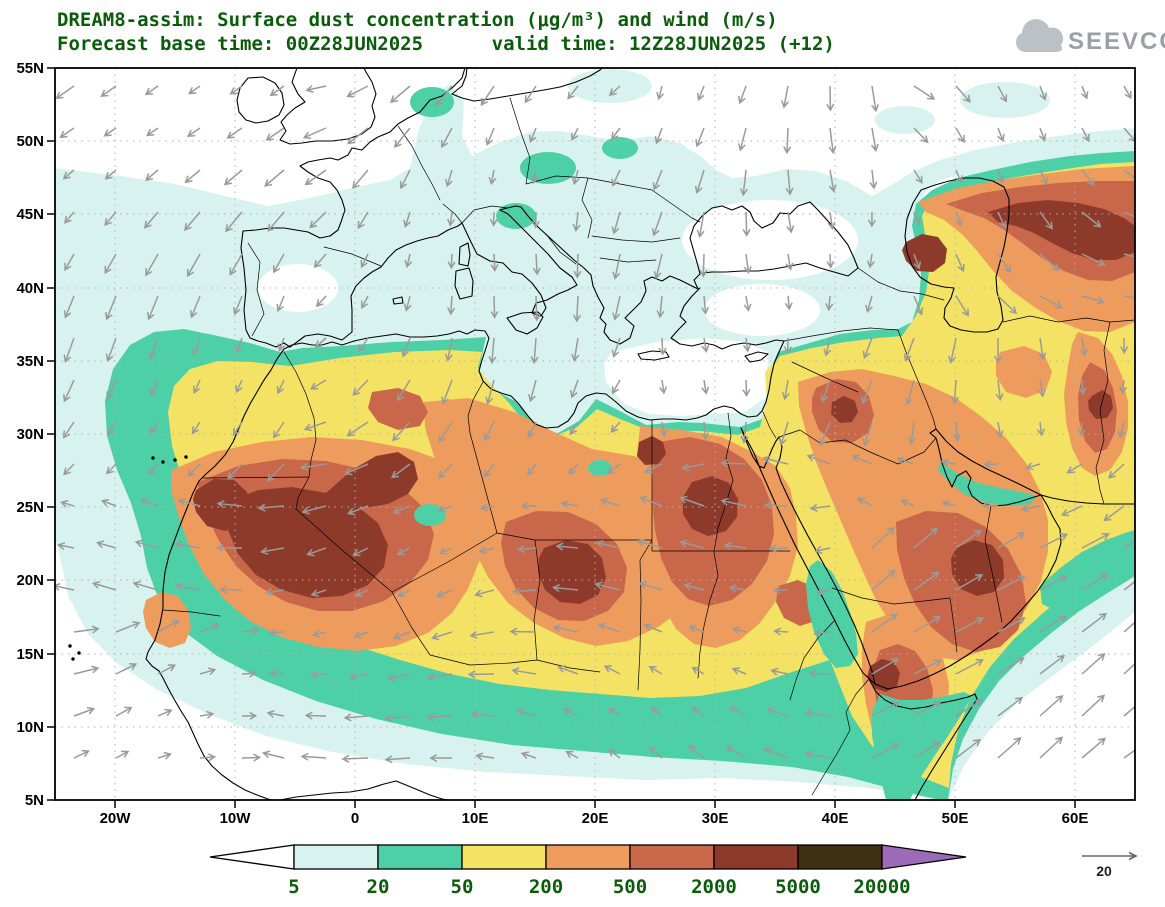 The width and height of the screenshot is (1165, 907). I want to click on logo-text: SEEVCCC, so click(1116, 41).